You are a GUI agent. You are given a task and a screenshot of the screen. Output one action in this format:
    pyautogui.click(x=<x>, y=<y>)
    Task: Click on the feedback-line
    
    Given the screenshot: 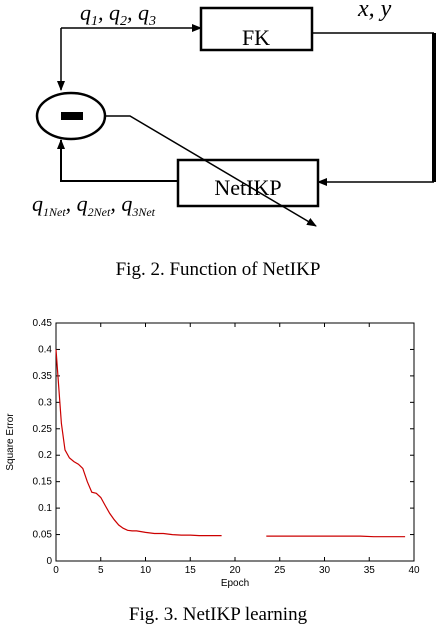 What is the action you would take?
    pyautogui.click(x=117, y=160)
    